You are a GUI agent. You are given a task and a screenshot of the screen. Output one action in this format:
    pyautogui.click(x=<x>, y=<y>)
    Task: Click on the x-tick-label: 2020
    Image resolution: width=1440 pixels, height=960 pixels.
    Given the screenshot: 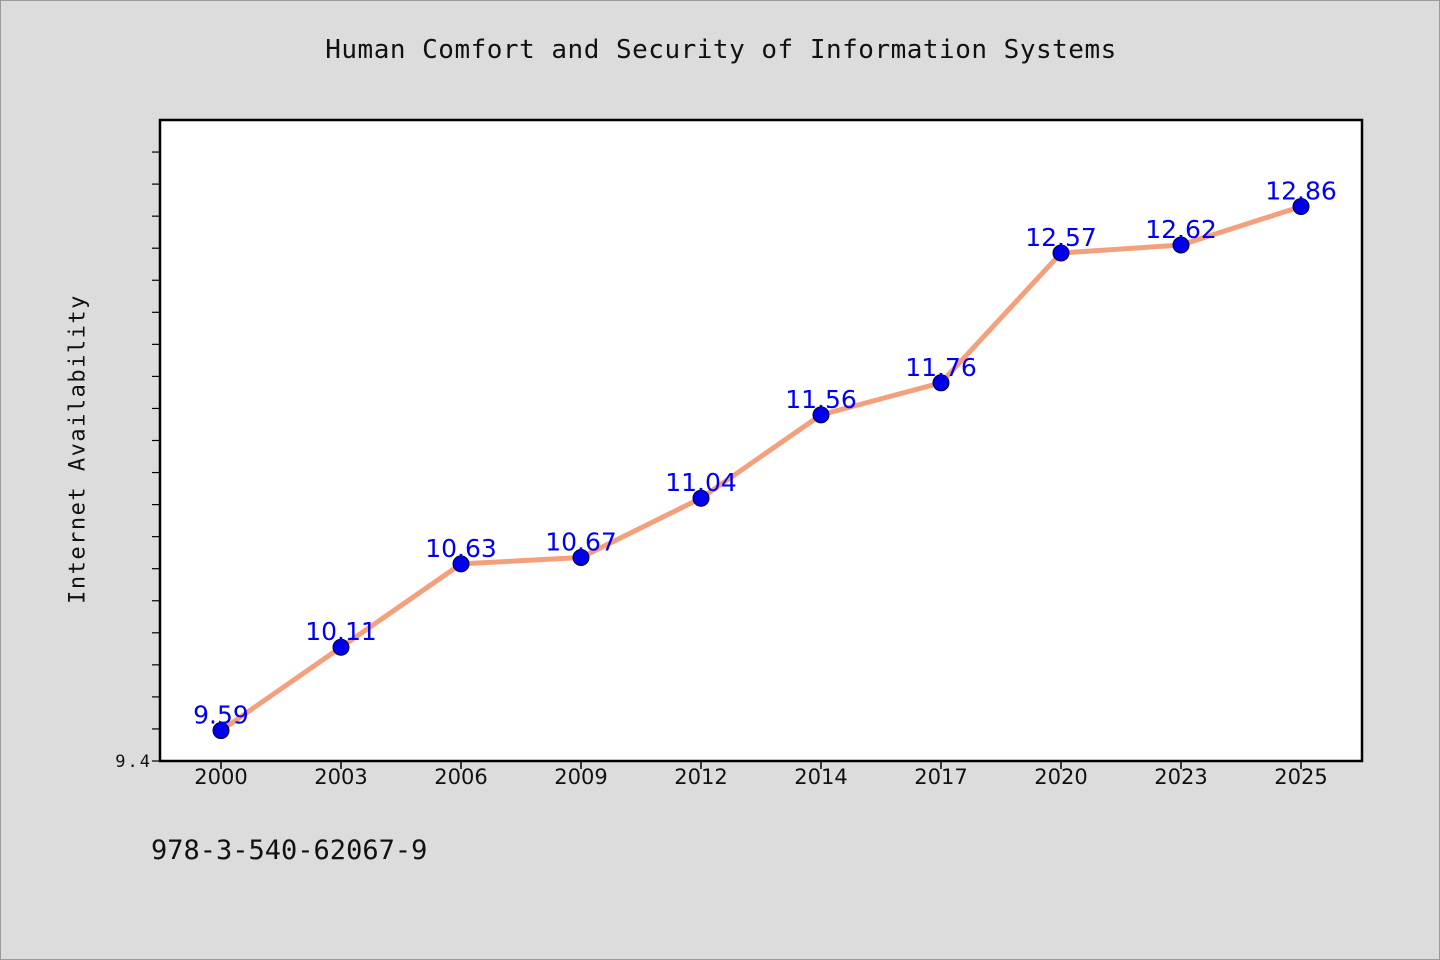 What is the action you would take?
    pyautogui.click(x=1060, y=777)
    